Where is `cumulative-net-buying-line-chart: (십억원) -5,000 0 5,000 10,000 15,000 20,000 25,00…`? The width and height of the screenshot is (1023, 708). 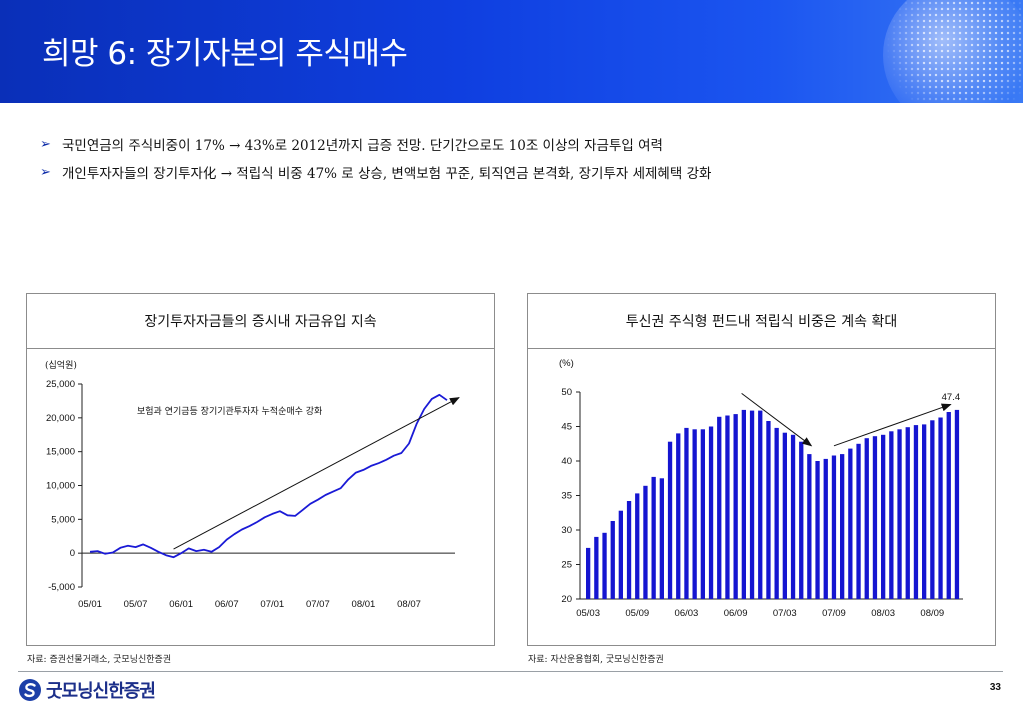 cumulative-net-buying-line-chart: (십억원) -5,000 0 5,000 10,000 15,000 20,000 25,00… is located at coordinates (252, 484).